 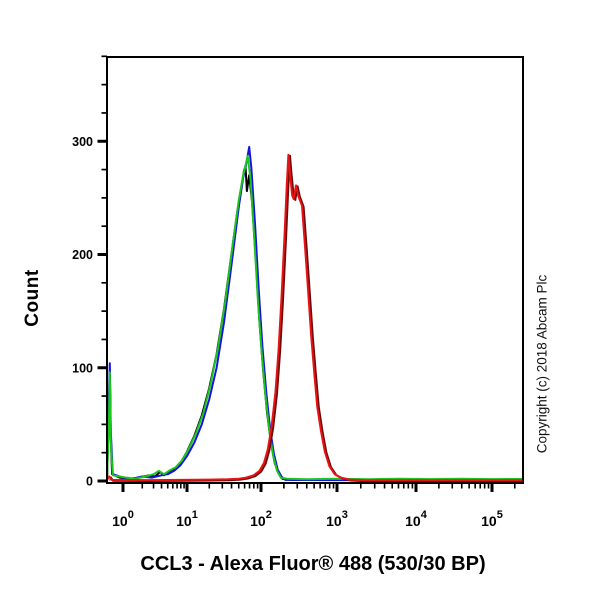 I want to click on x-tick-label: 10³, so click(x=337, y=519).